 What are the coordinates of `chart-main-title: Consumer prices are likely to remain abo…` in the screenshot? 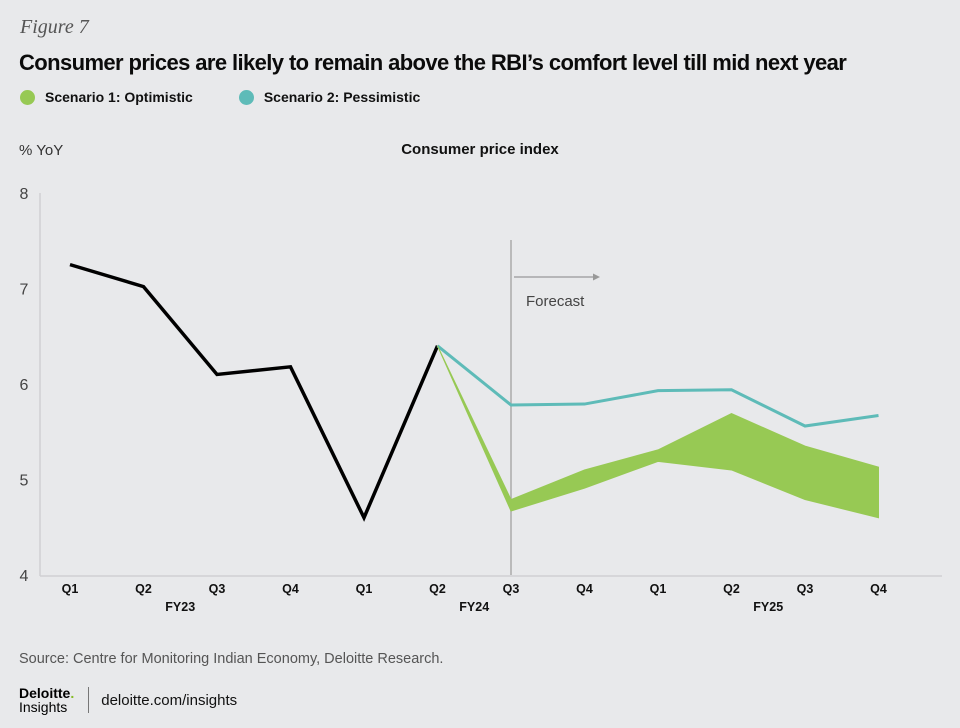 It's located at (433, 62).